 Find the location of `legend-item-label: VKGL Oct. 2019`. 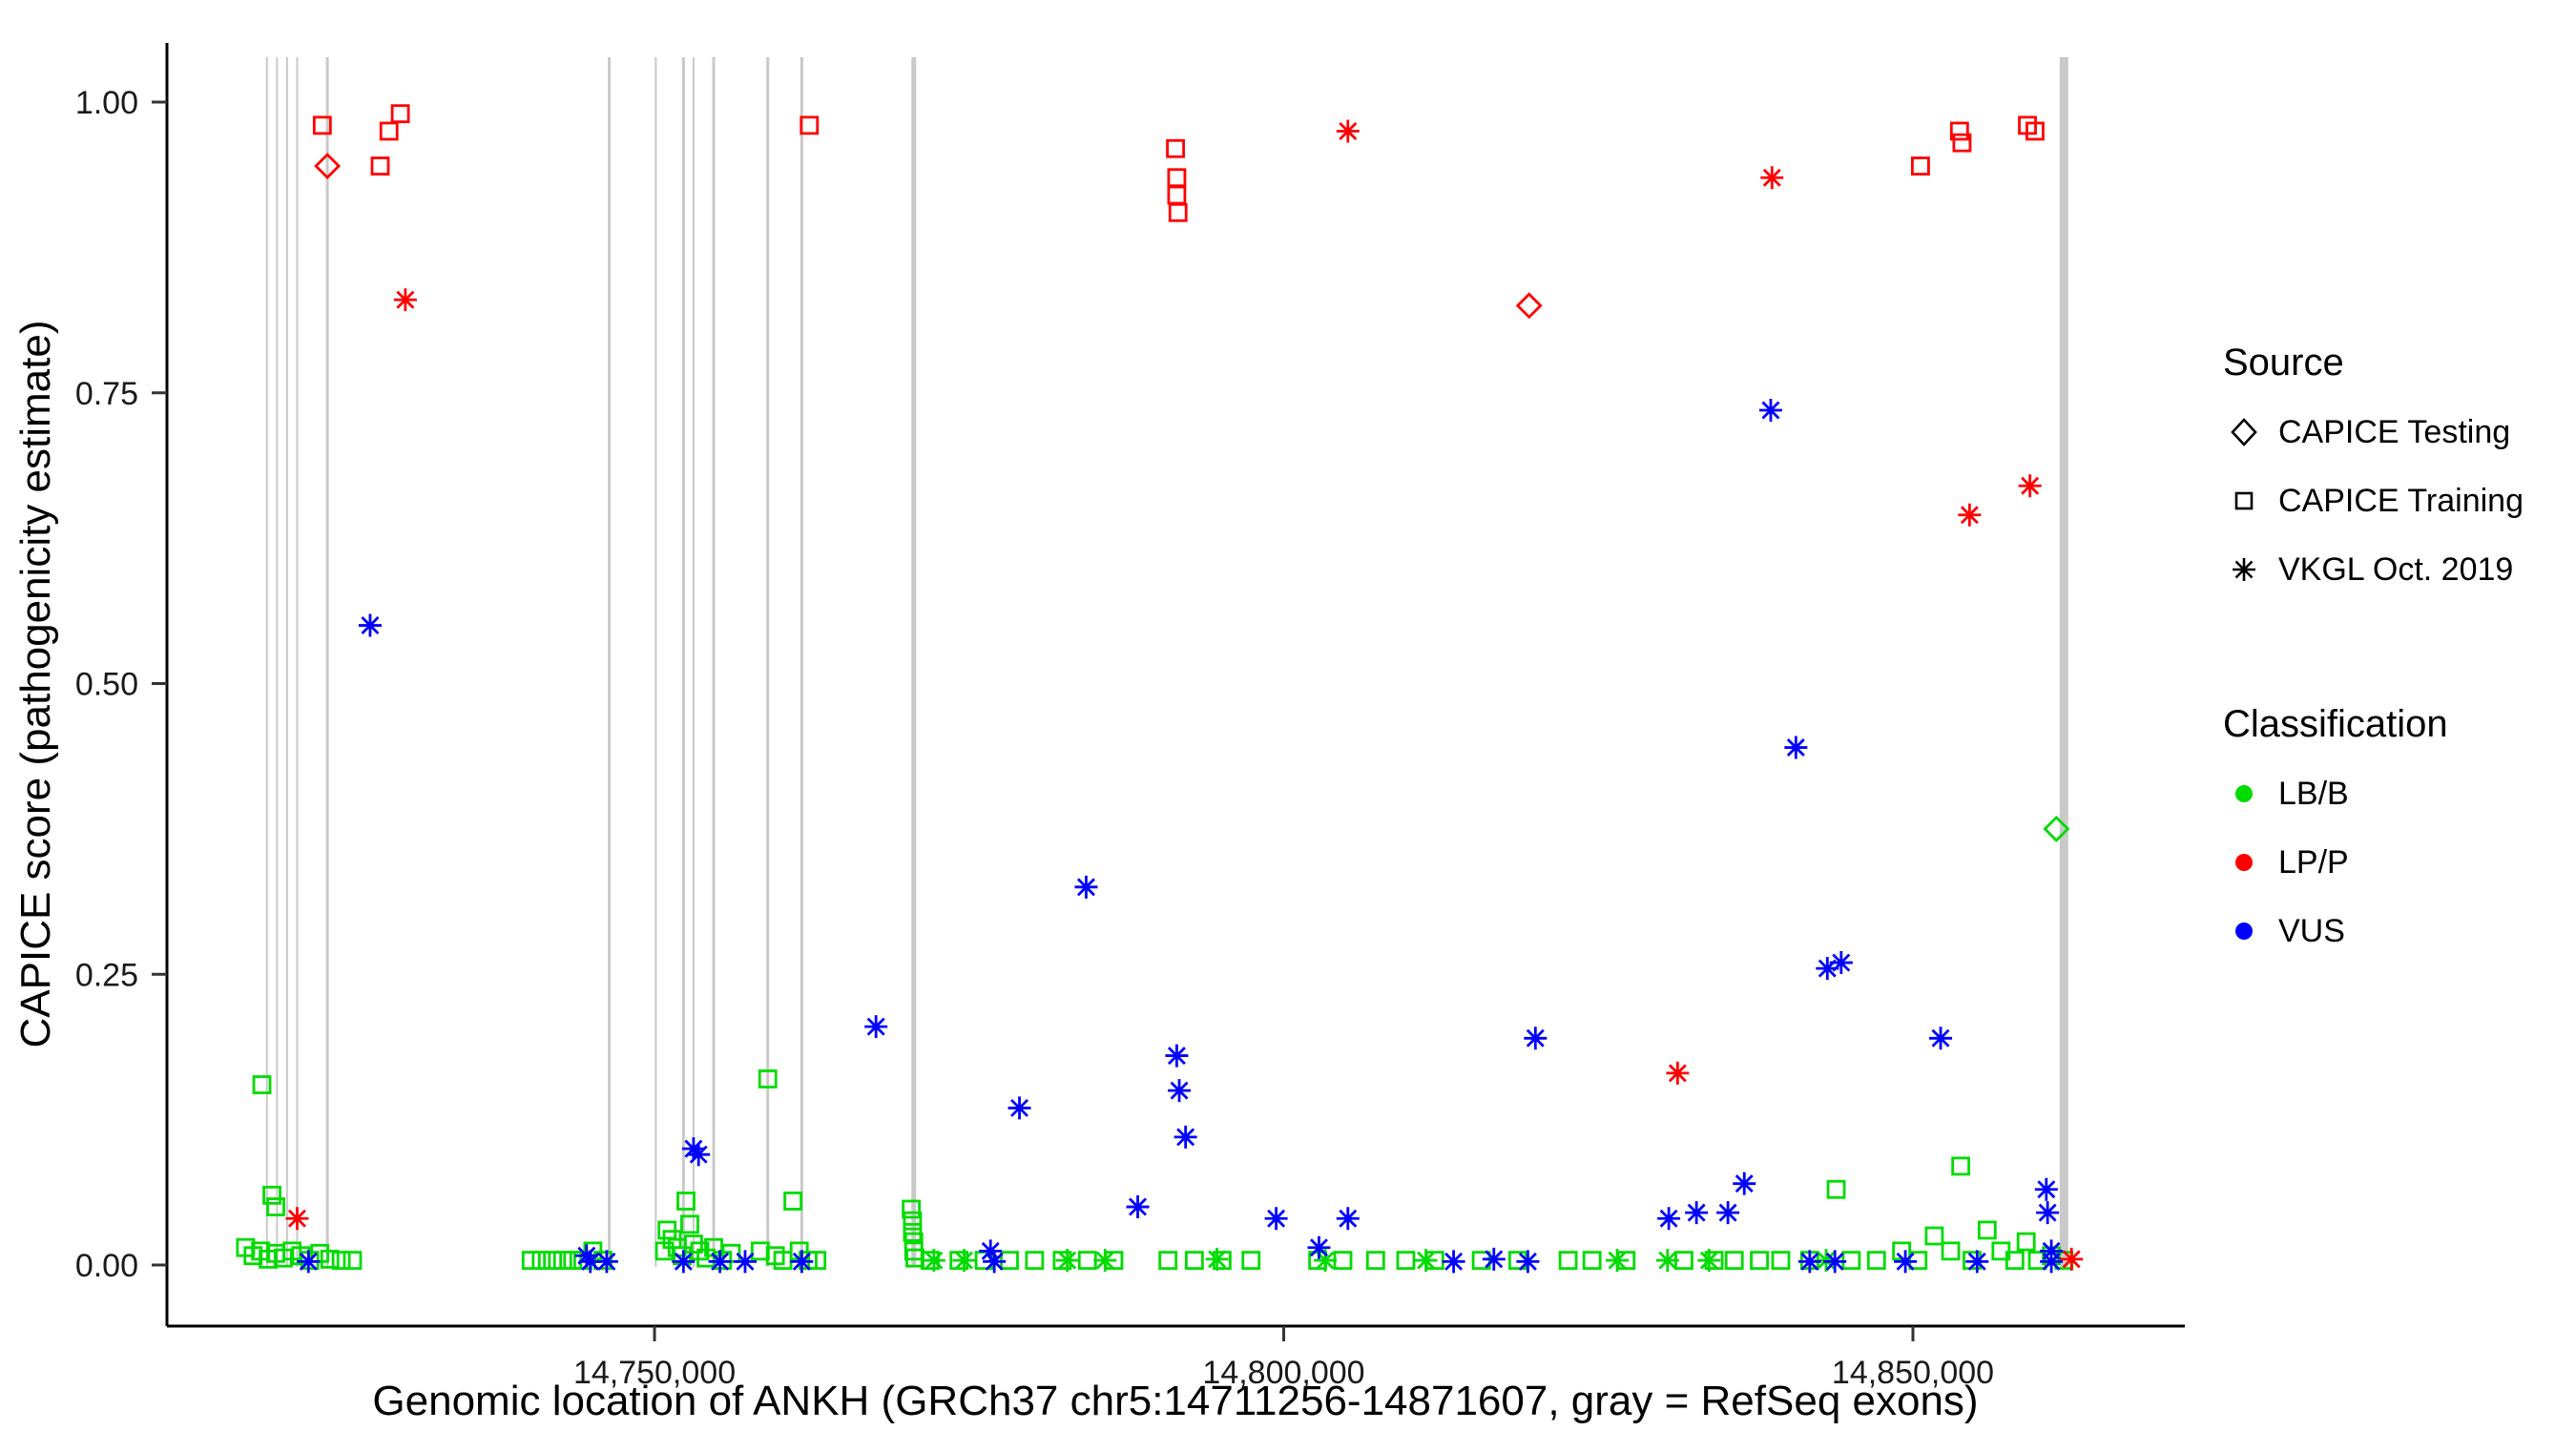

legend-item-label: VKGL Oct. 2019 is located at coordinates (2396, 569).